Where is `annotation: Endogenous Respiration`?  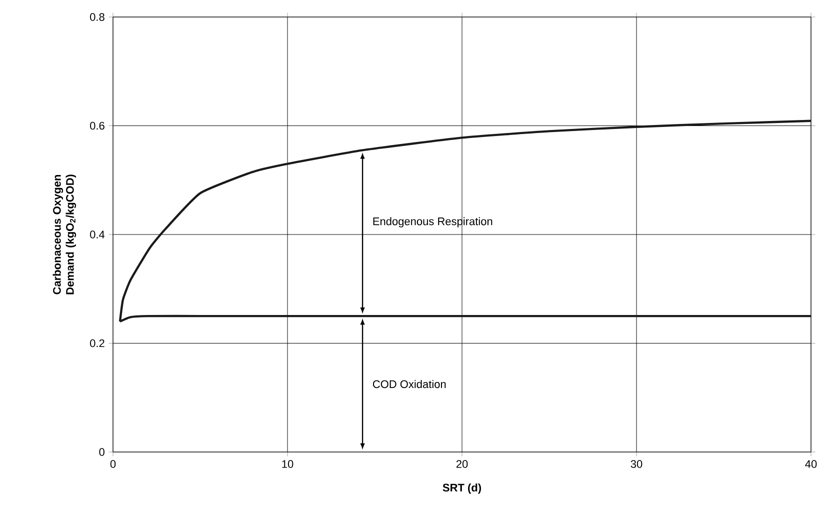
annotation: Endogenous Respiration is located at coordinates (432, 222).